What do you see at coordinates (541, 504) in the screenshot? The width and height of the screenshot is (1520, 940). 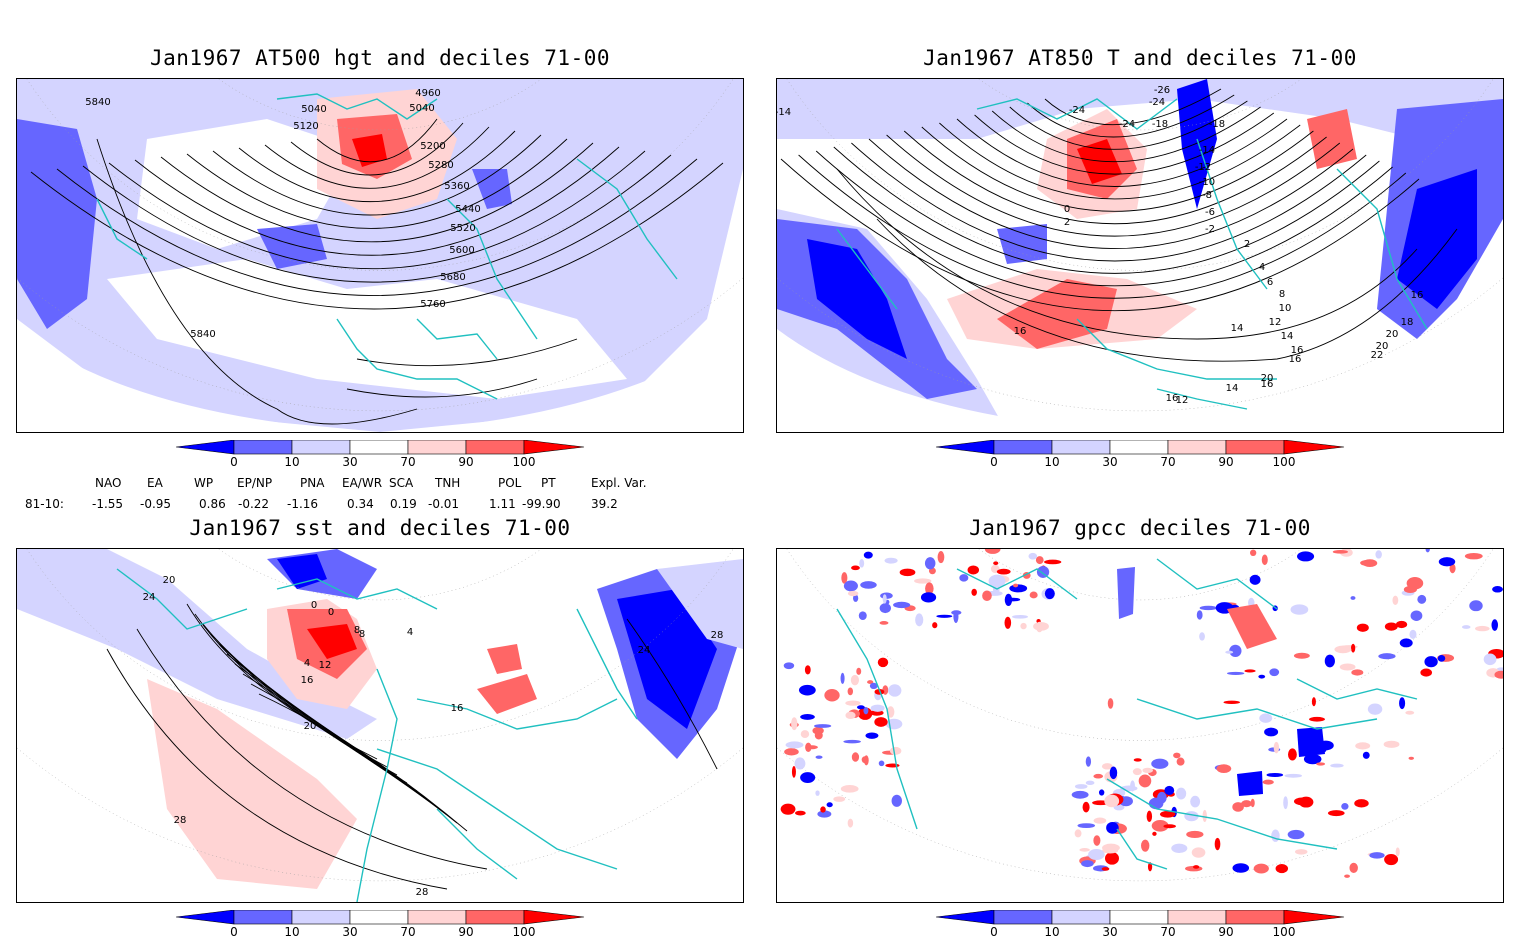 I see `teleconn-value-pt: -99.90` at bounding box center [541, 504].